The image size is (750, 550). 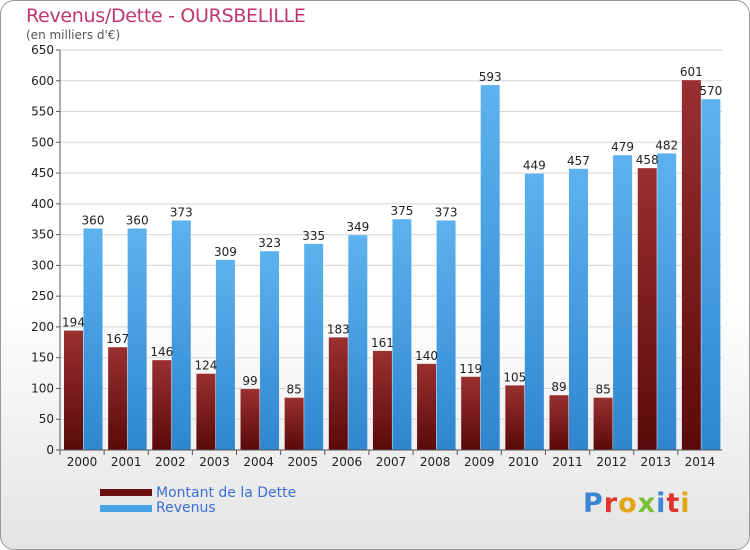 I want to click on x-tick-label-2006: 2006, so click(x=347, y=462).